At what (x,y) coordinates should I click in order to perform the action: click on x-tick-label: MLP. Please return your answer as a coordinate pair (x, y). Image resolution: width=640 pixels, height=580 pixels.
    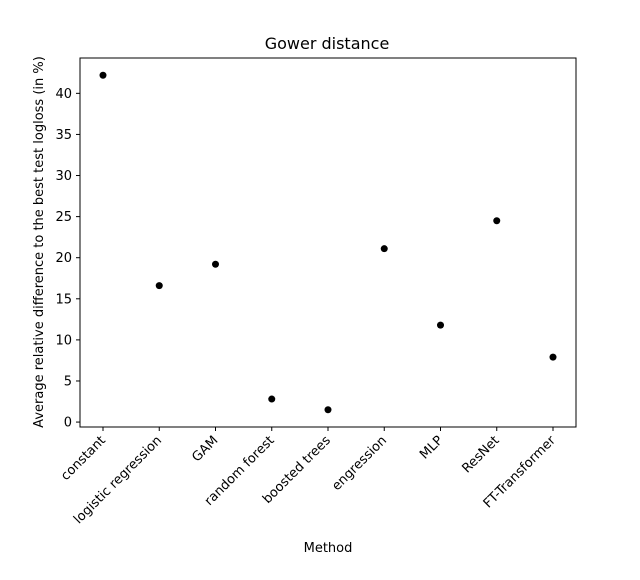
    Looking at the image, I should click on (431, 447).